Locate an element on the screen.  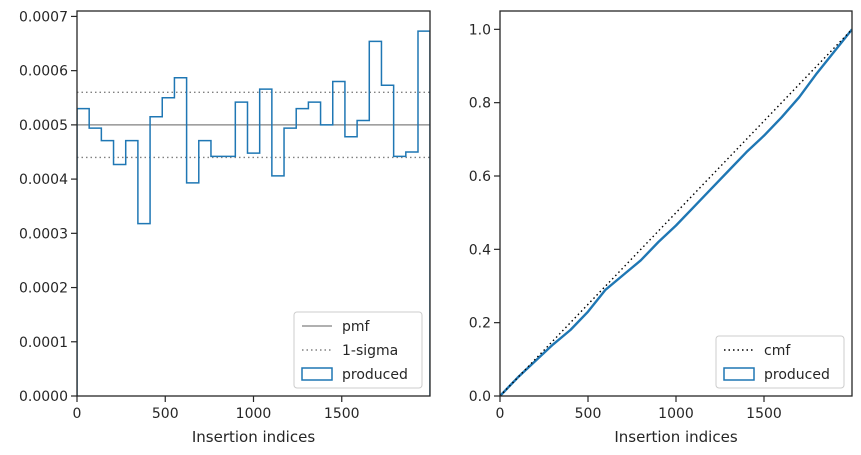
y-tick-label: 0.2 is located at coordinates (480, 324).